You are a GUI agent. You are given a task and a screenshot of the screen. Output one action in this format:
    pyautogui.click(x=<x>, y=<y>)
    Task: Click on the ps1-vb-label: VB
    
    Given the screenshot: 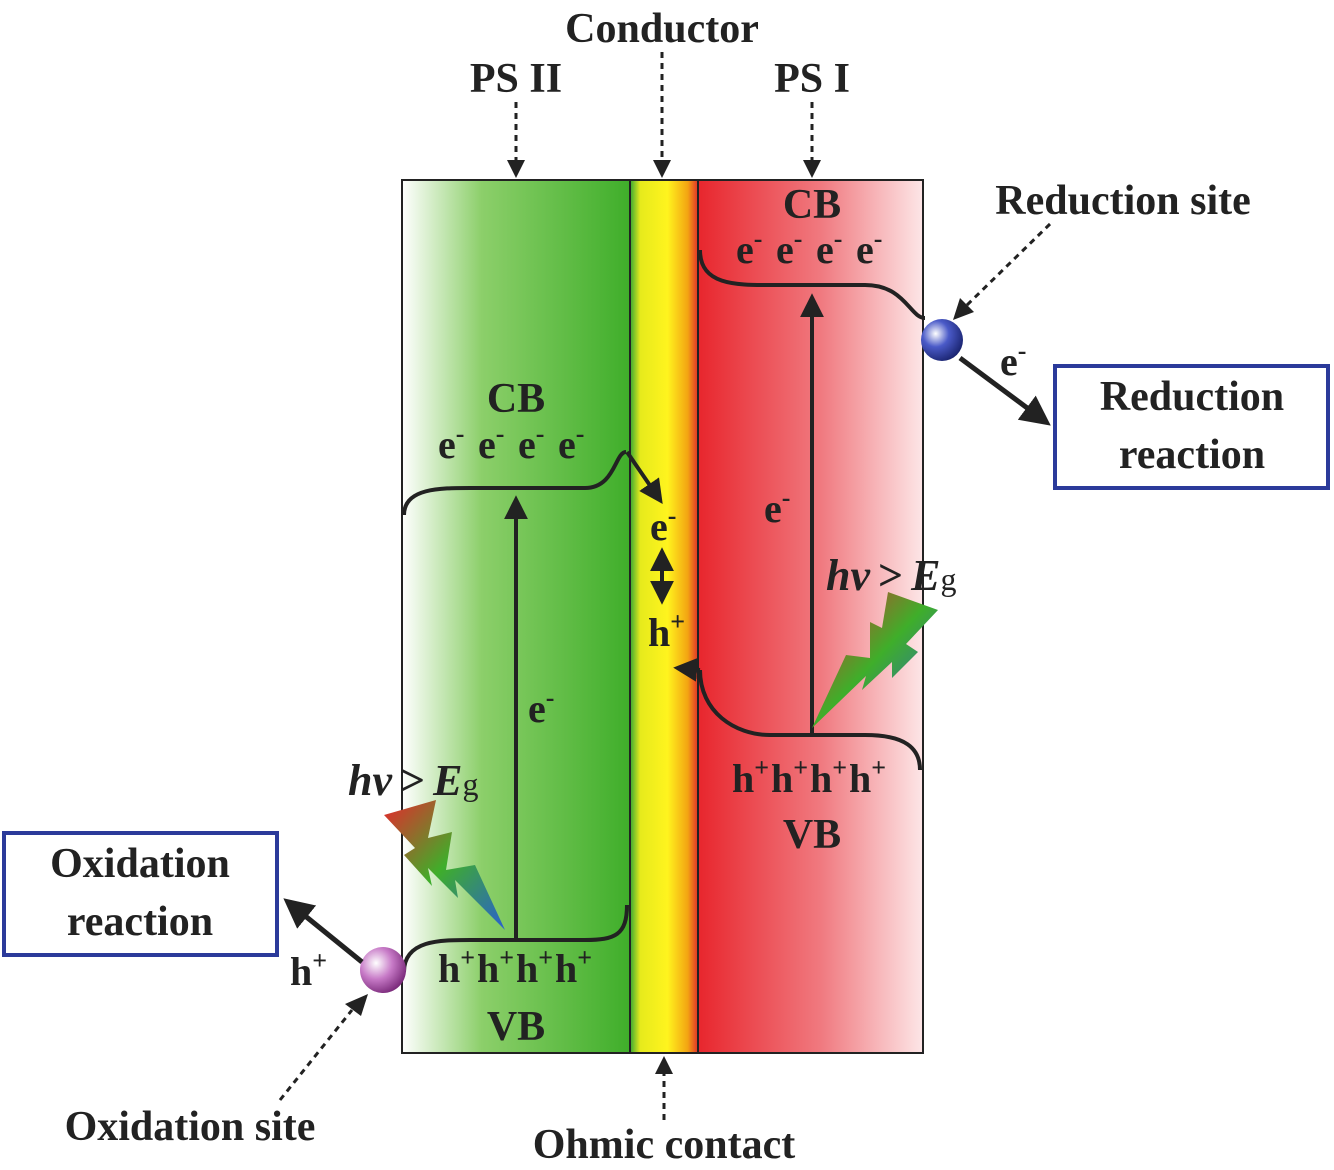 What is the action you would take?
    pyautogui.click(x=812, y=835)
    